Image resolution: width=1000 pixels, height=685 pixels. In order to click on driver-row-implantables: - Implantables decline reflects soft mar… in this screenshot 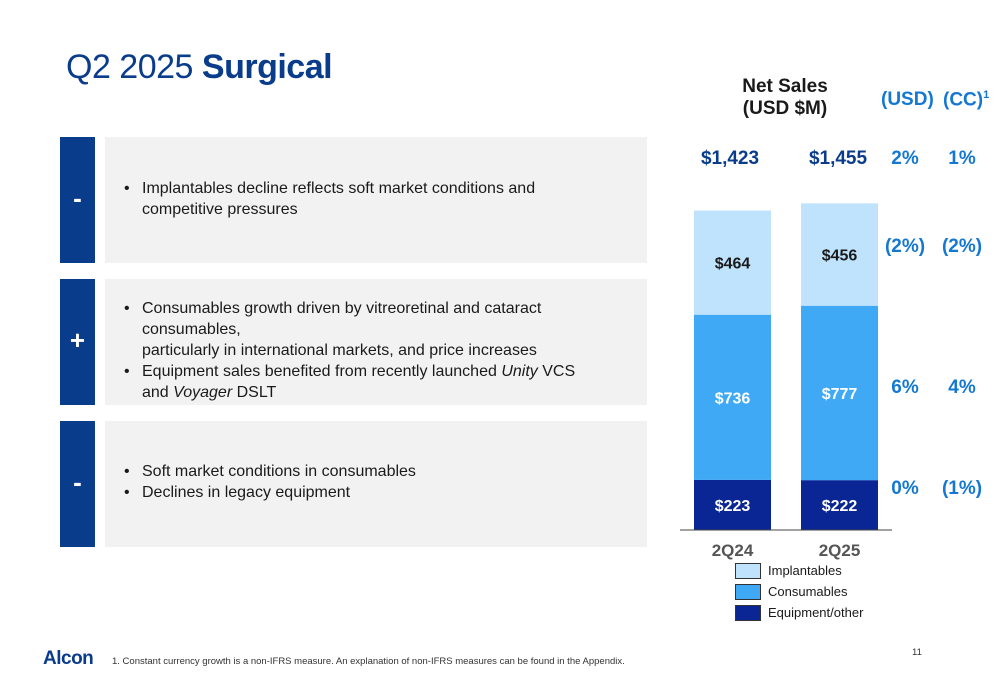, I will do `click(353, 200)`.